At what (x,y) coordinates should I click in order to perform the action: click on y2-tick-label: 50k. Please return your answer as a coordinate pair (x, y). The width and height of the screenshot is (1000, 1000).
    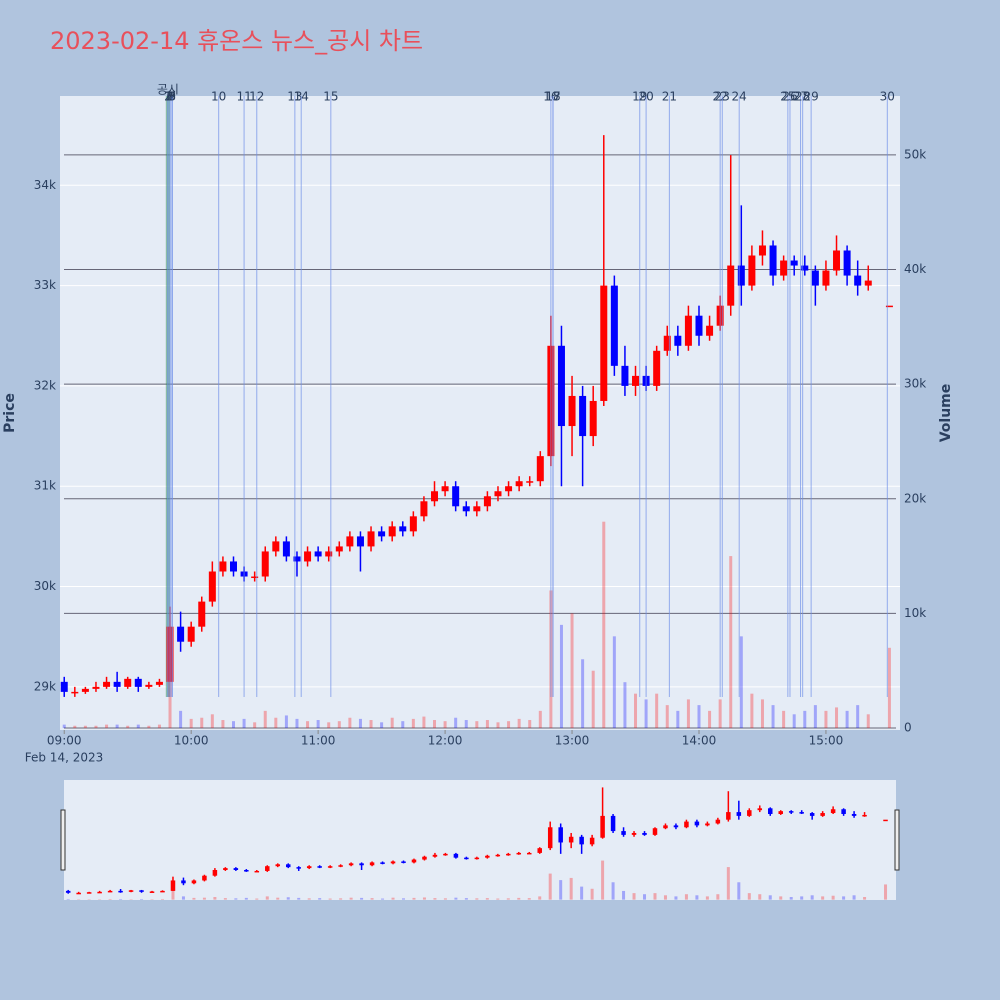
    Looking at the image, I should click on (915, 154).